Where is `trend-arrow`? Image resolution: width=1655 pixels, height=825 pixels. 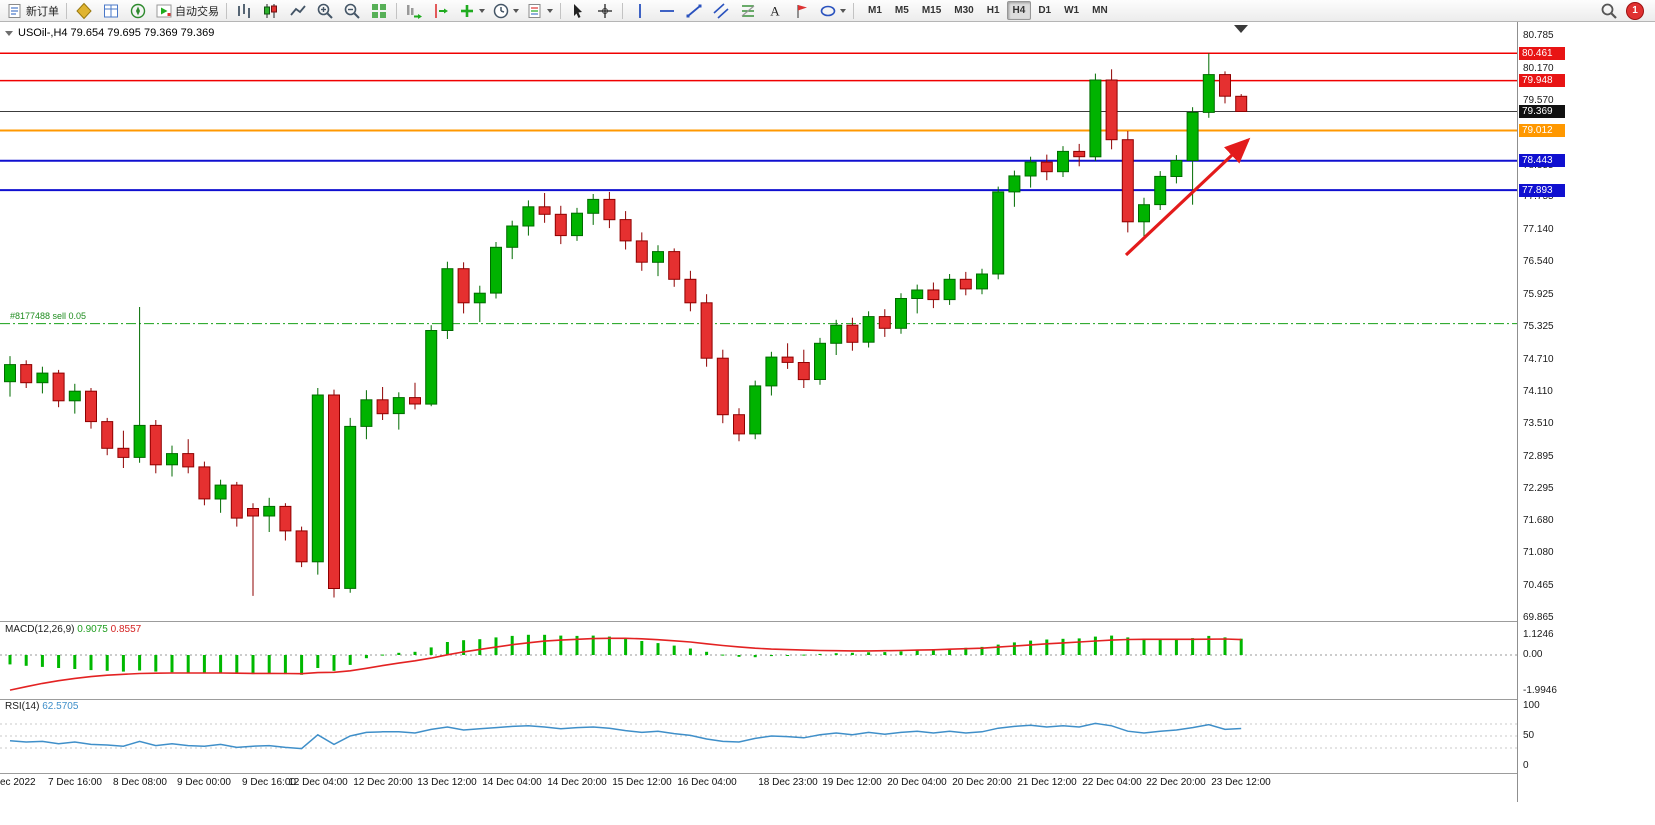 trend-arrow is located at coordinates (1187, 197).